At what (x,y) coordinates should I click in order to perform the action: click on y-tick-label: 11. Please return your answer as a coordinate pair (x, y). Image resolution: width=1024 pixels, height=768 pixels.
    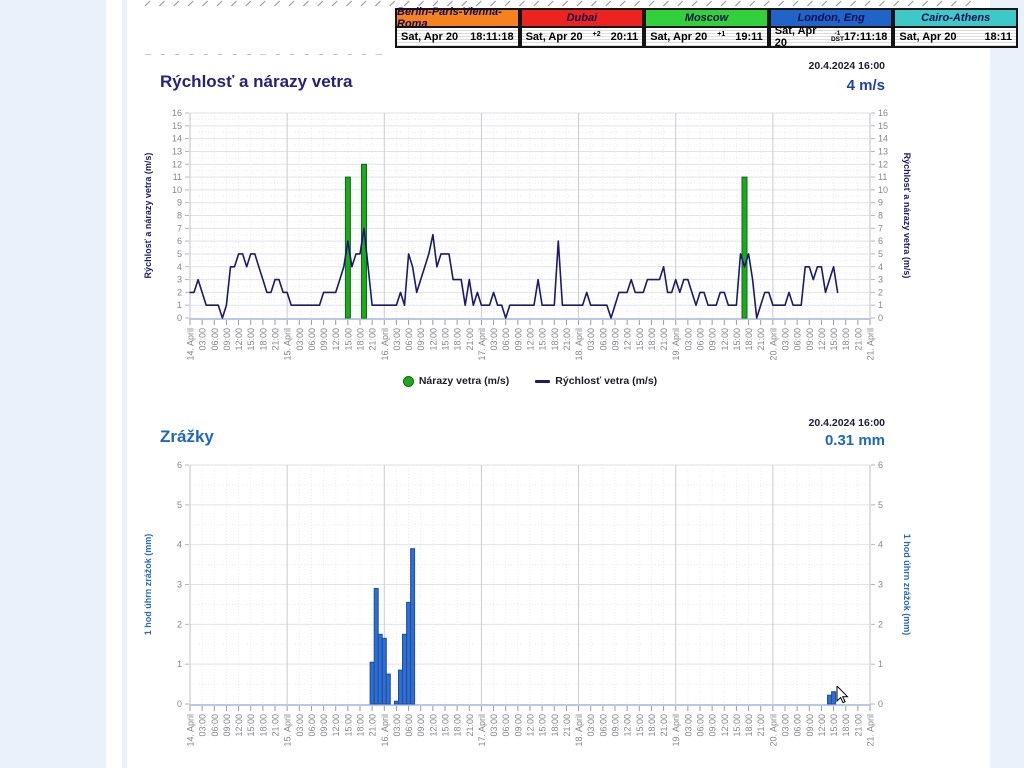
    Looking at the image, I should click on (882, 177).